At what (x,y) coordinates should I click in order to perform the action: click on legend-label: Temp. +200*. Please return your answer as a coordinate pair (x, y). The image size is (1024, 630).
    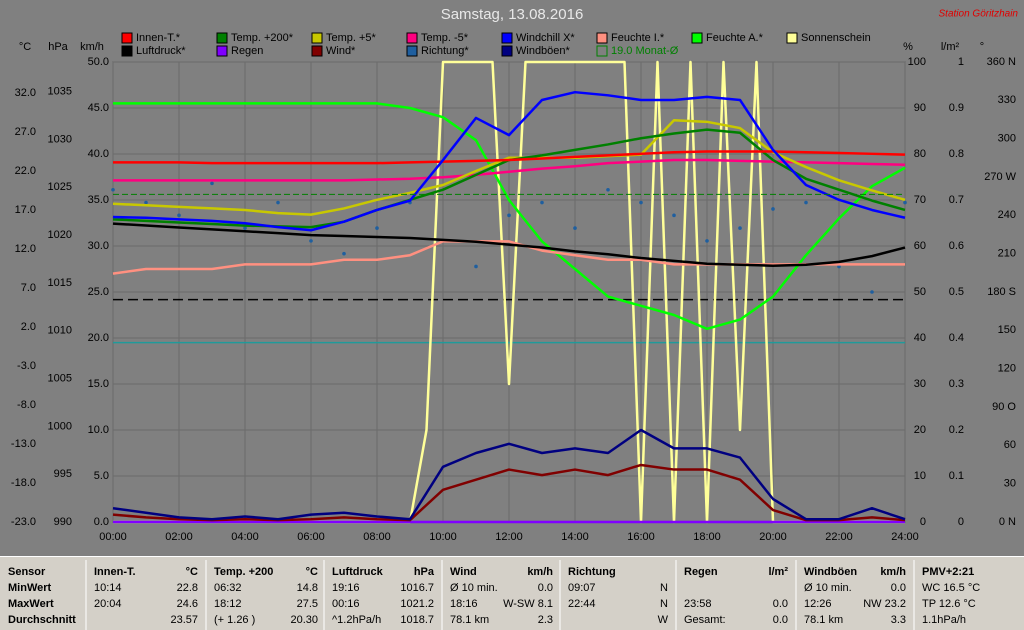
    Looking at the image, I should click on (262, 38).